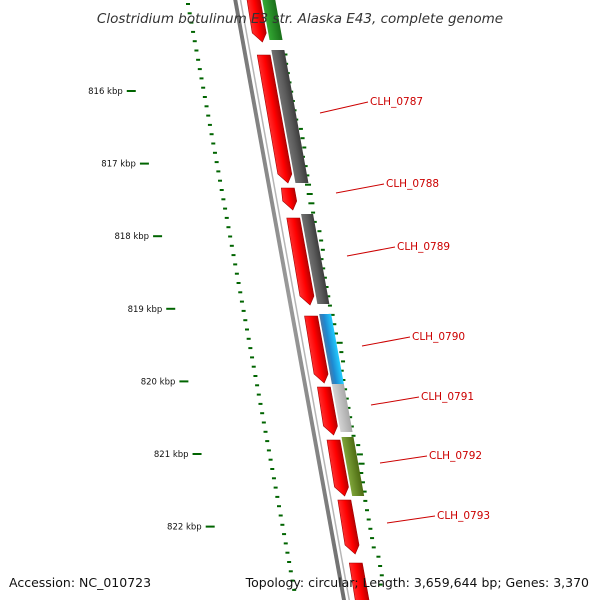 The width and height of the screenshot is (600, 600). I want to click on cog-track, so click(312, 248).